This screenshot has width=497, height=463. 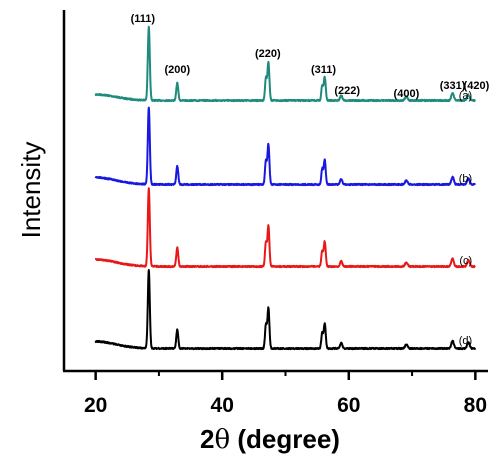 I want to click on x-ticks: 20 40 60 80, so click(x=285, y=394).